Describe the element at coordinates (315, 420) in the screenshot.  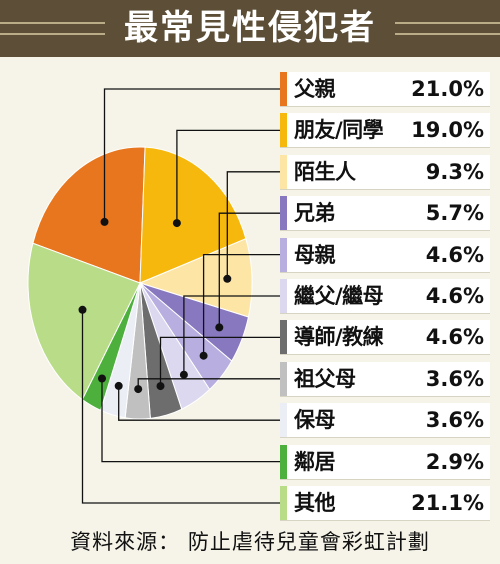
I see `legend-label: 保母` at that location.